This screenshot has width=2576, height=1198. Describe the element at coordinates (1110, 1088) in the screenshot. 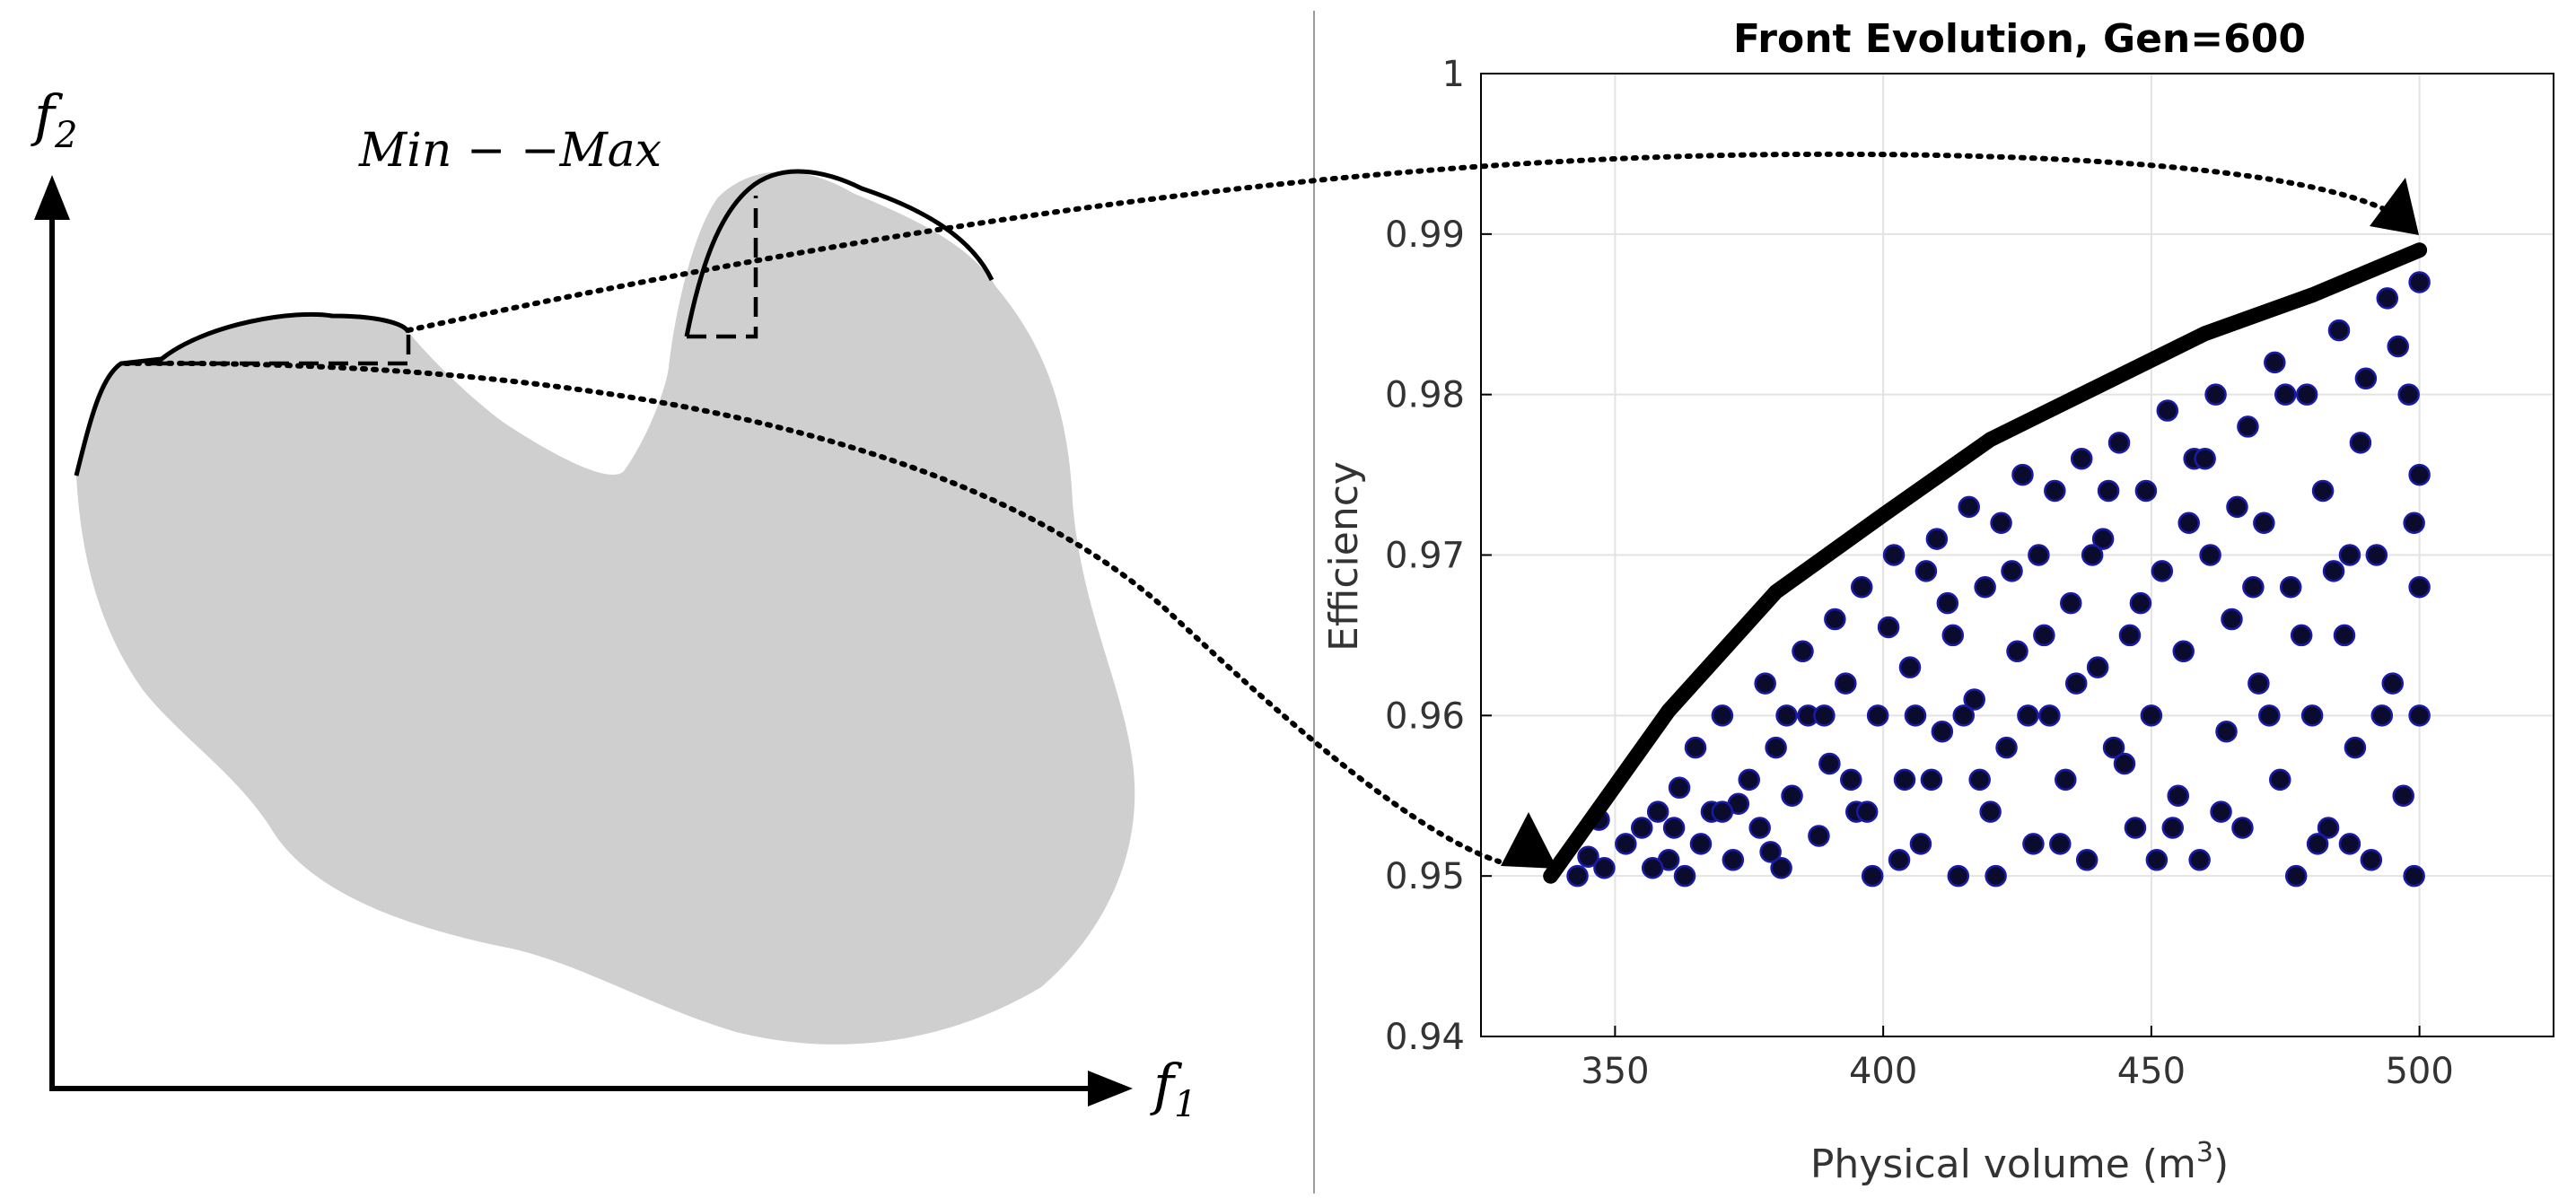

I see `x-axis-arrowhead` at that location.